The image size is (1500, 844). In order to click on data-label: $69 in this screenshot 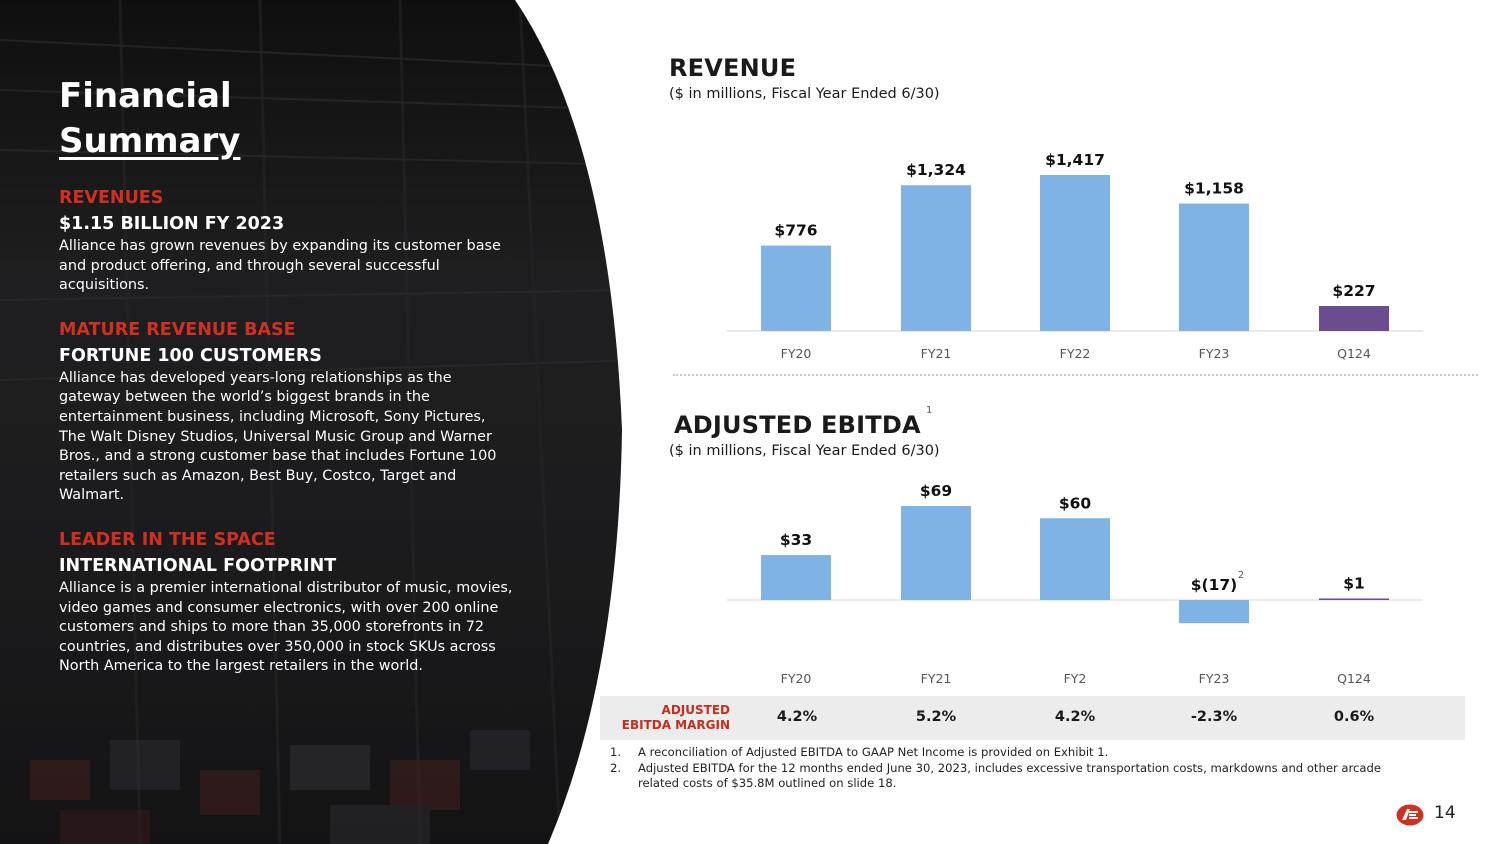, I will do `click(936, 491)`.